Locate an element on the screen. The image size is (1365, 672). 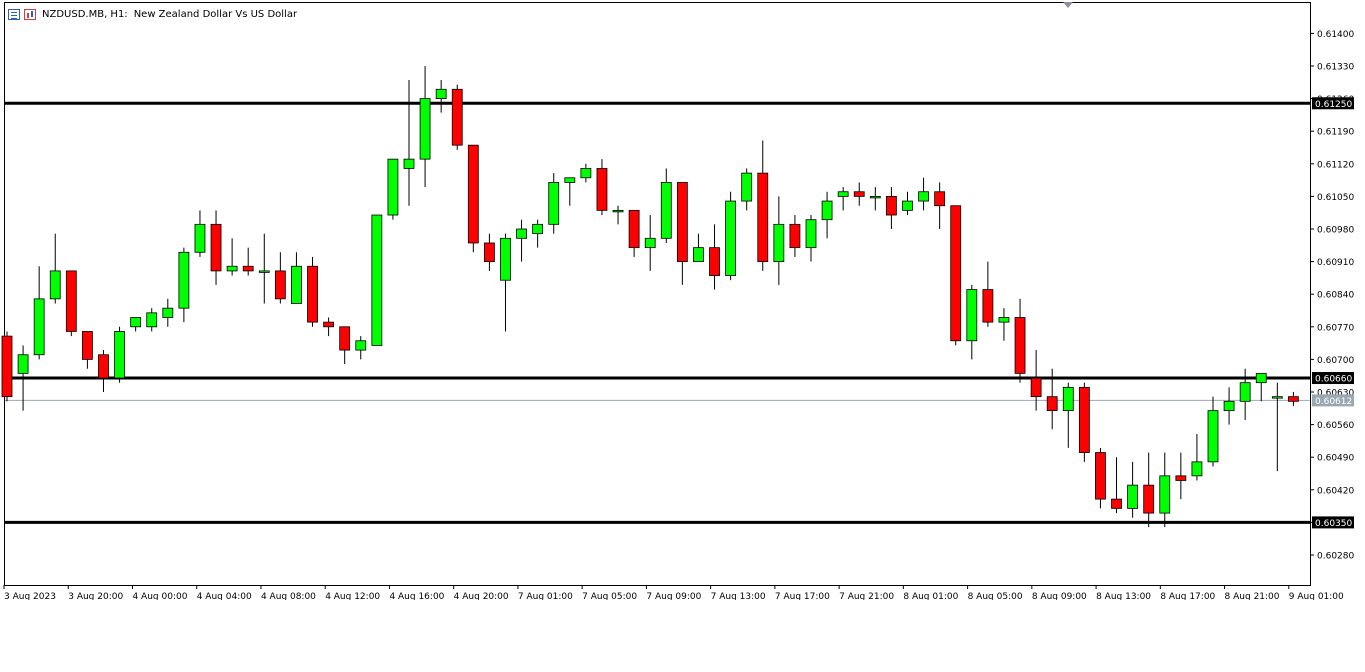
price-tick-label: 0.60280 is located at coordinates (1335, 557).